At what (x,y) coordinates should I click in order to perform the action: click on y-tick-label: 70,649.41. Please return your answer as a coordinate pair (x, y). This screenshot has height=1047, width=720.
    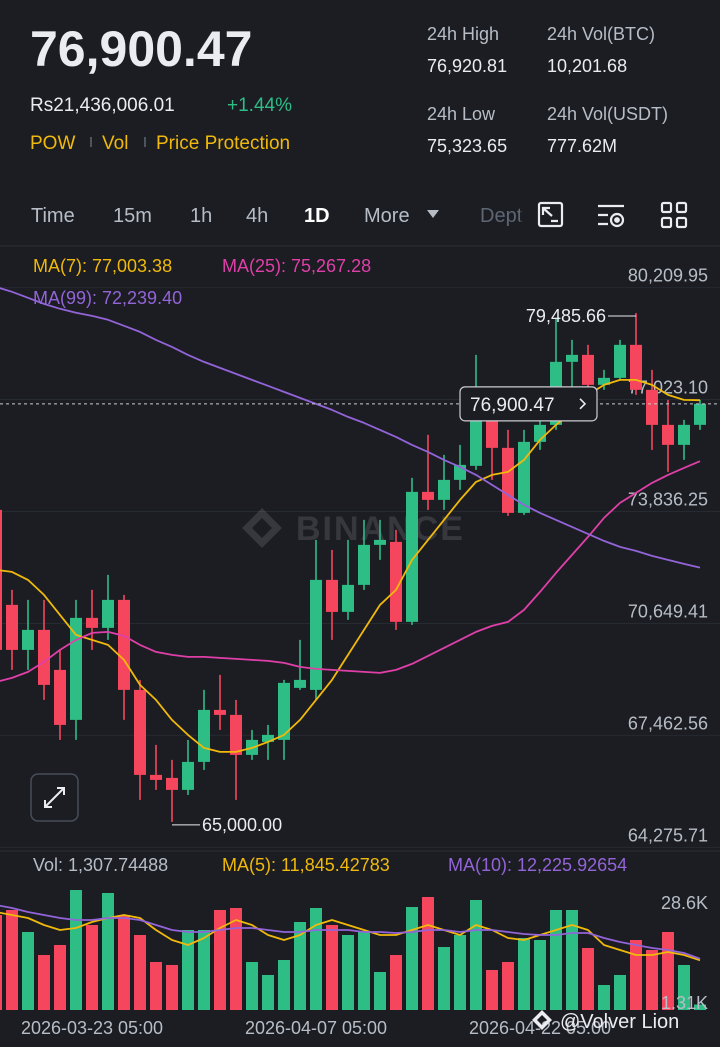
    Looking at the image, I should click on (668, 611).